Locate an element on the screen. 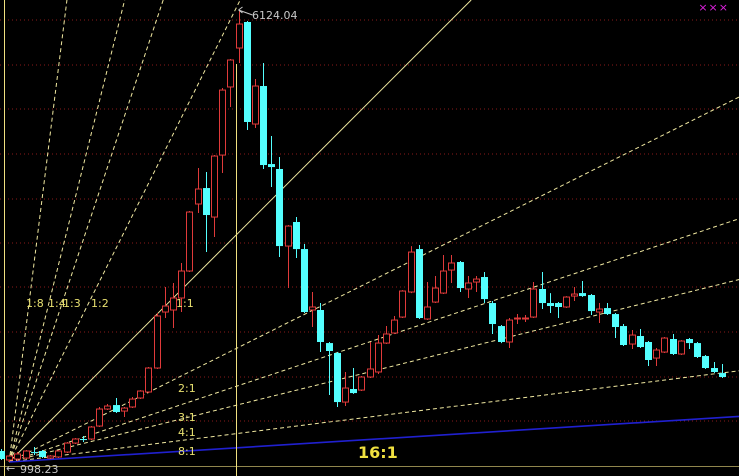  fan-label-2-1: 2:1 is located at coordinates (187, 388).